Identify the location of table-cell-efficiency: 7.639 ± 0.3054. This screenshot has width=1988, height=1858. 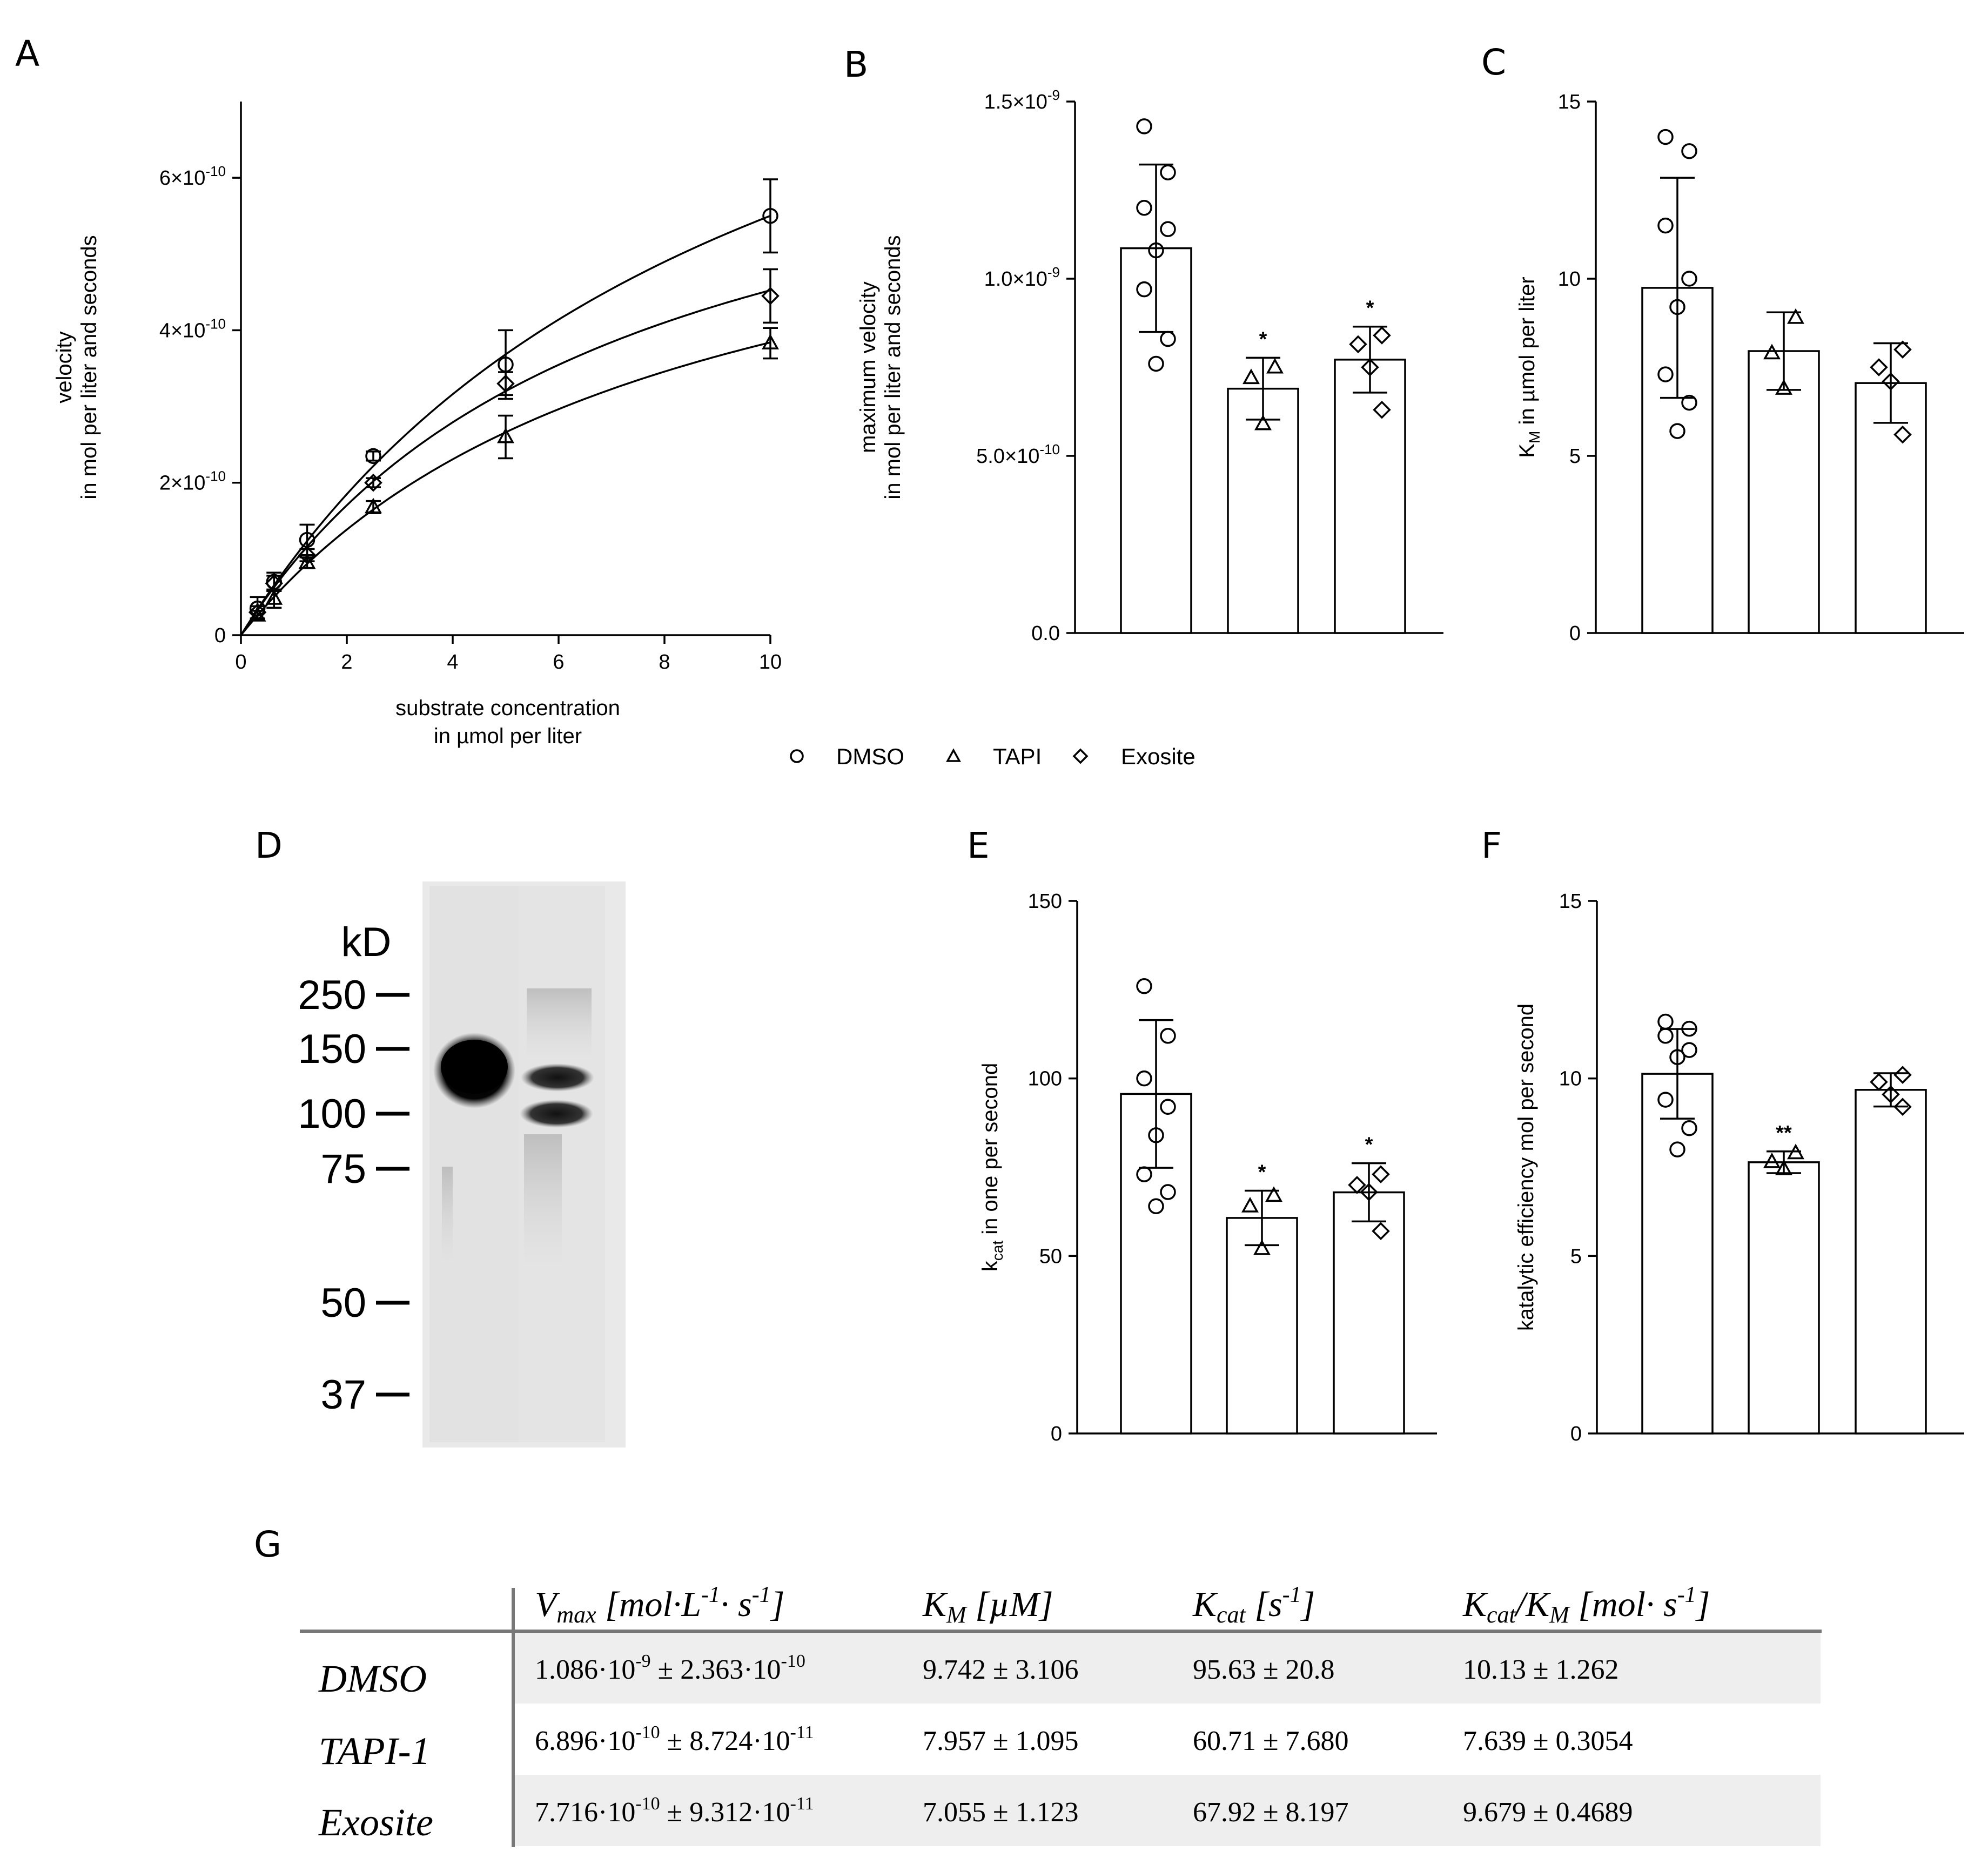
(1548, 1741).